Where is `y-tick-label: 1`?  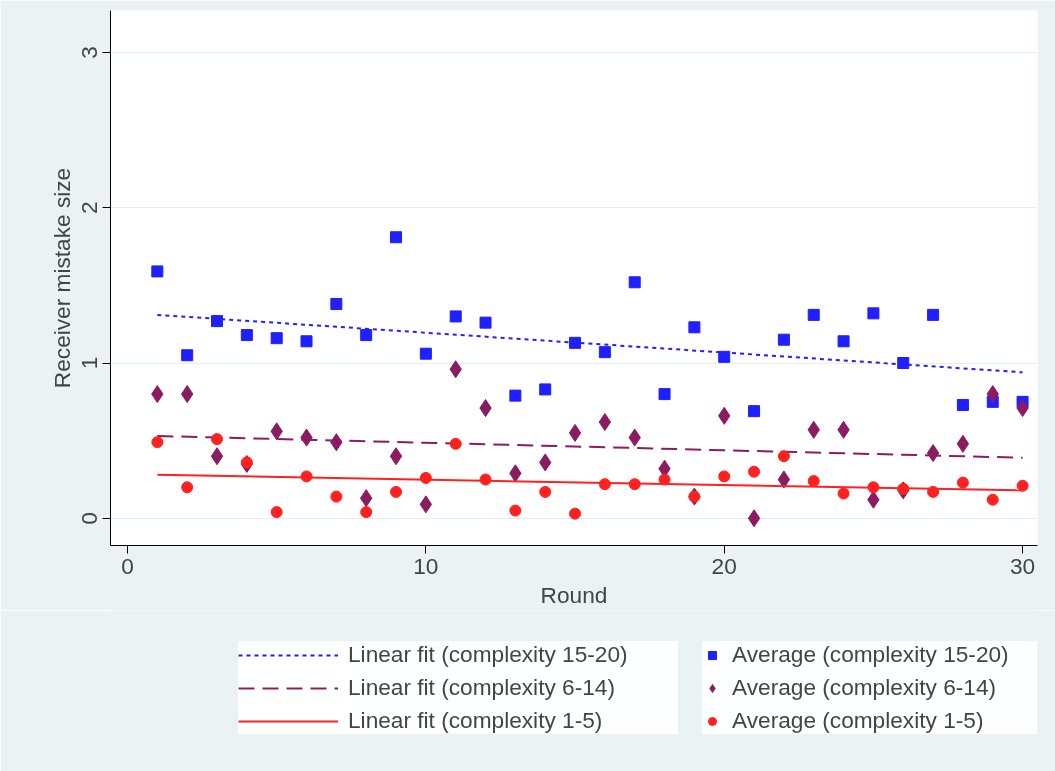
y-tick-label: 1 is located at coordinates (89, 363).